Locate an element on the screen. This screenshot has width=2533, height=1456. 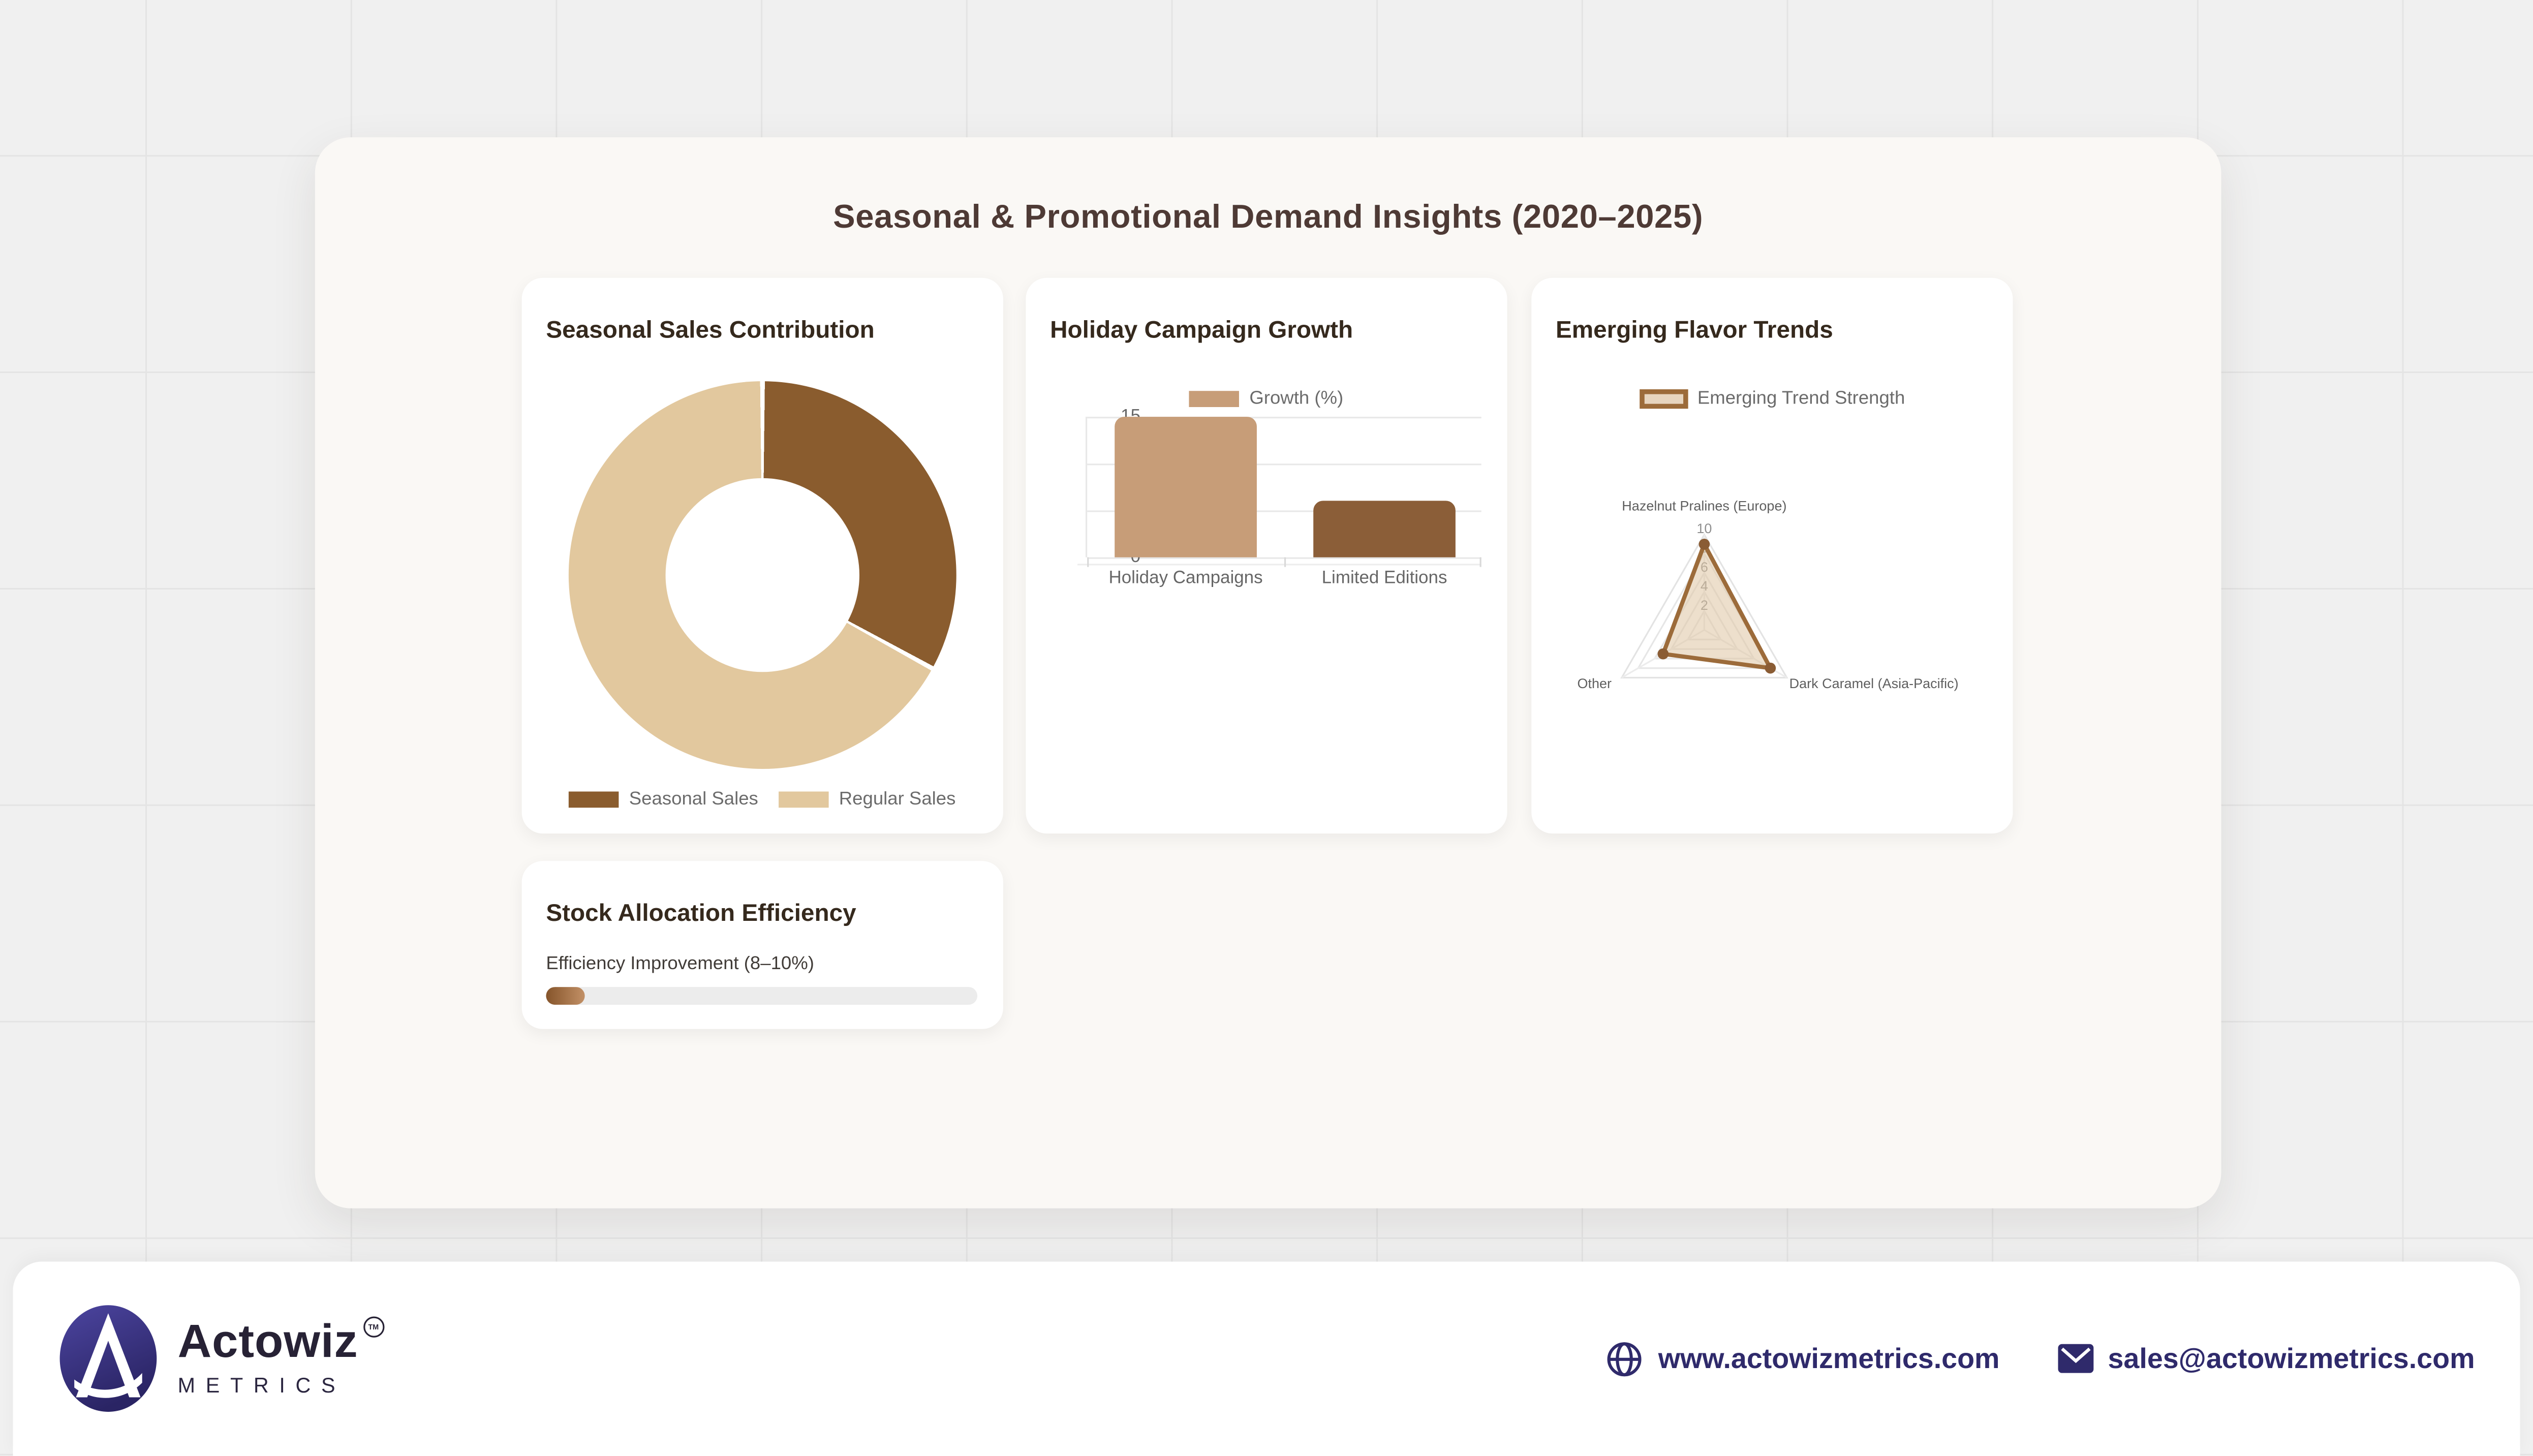
trademark-badge: TM is located at coordinates (373, 1327).